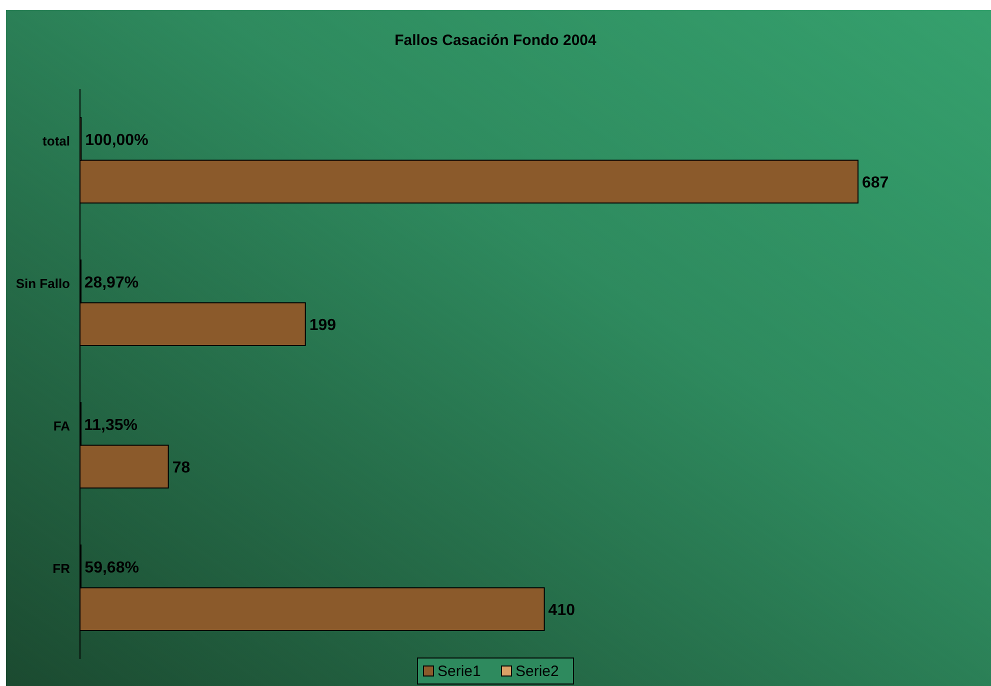  I want to click on legend-label: Serie2, so click(537, 671).